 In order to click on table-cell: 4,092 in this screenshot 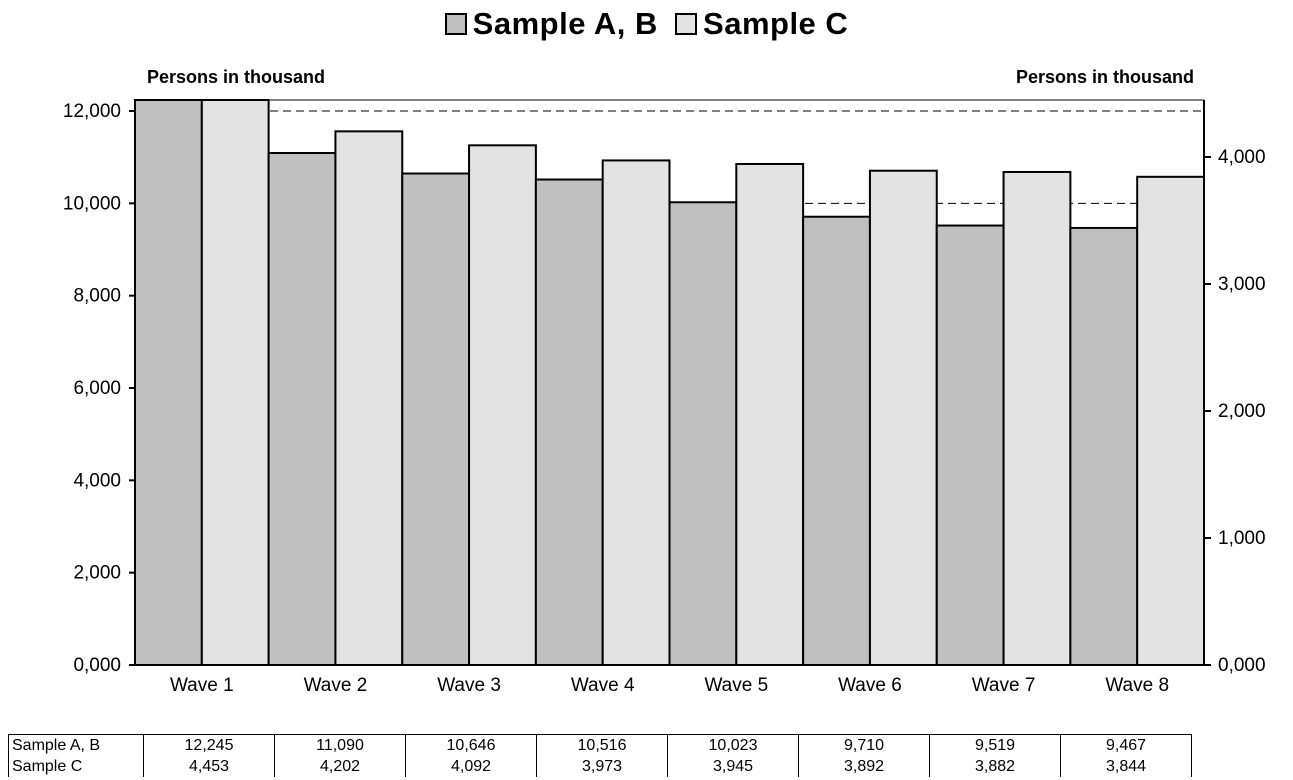, I will do `click(471, 766)`.